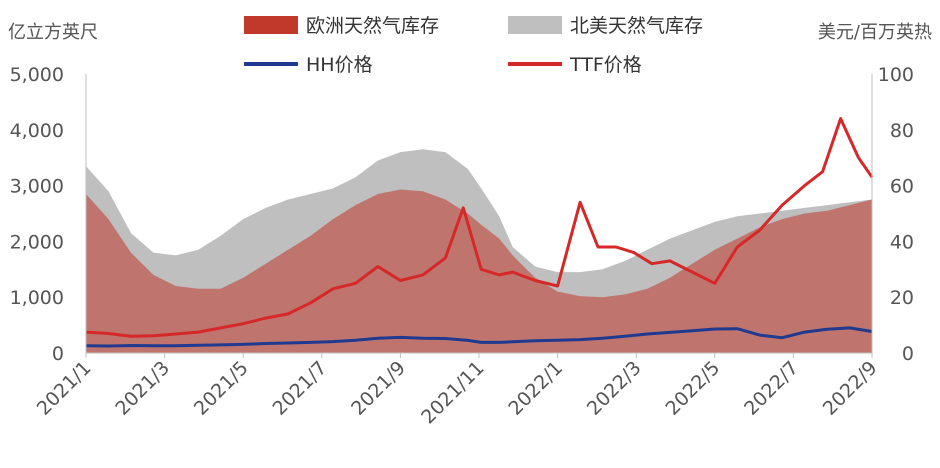 This screenshot has width=940, height=468. Describe the element at coordinates (902, 131) in the screenshot. I see `right-tick-label: 80` at that location.